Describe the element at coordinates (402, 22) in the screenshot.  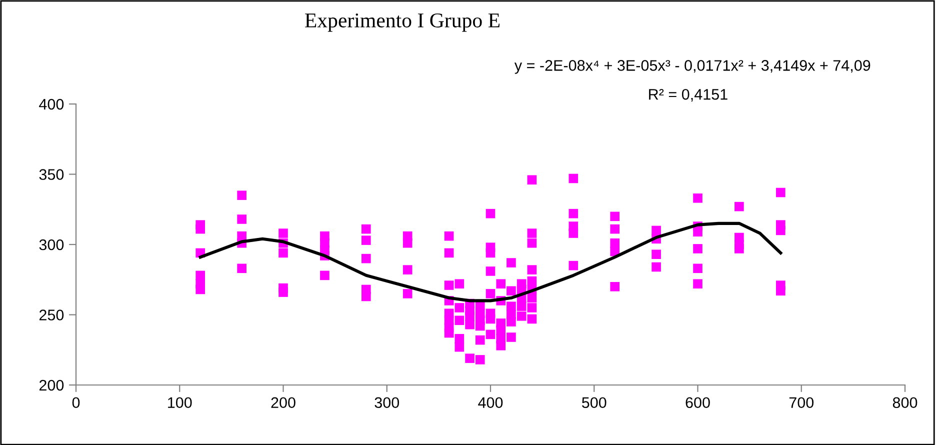
I see `chart-title: Experimento I Grupo E` at that location.